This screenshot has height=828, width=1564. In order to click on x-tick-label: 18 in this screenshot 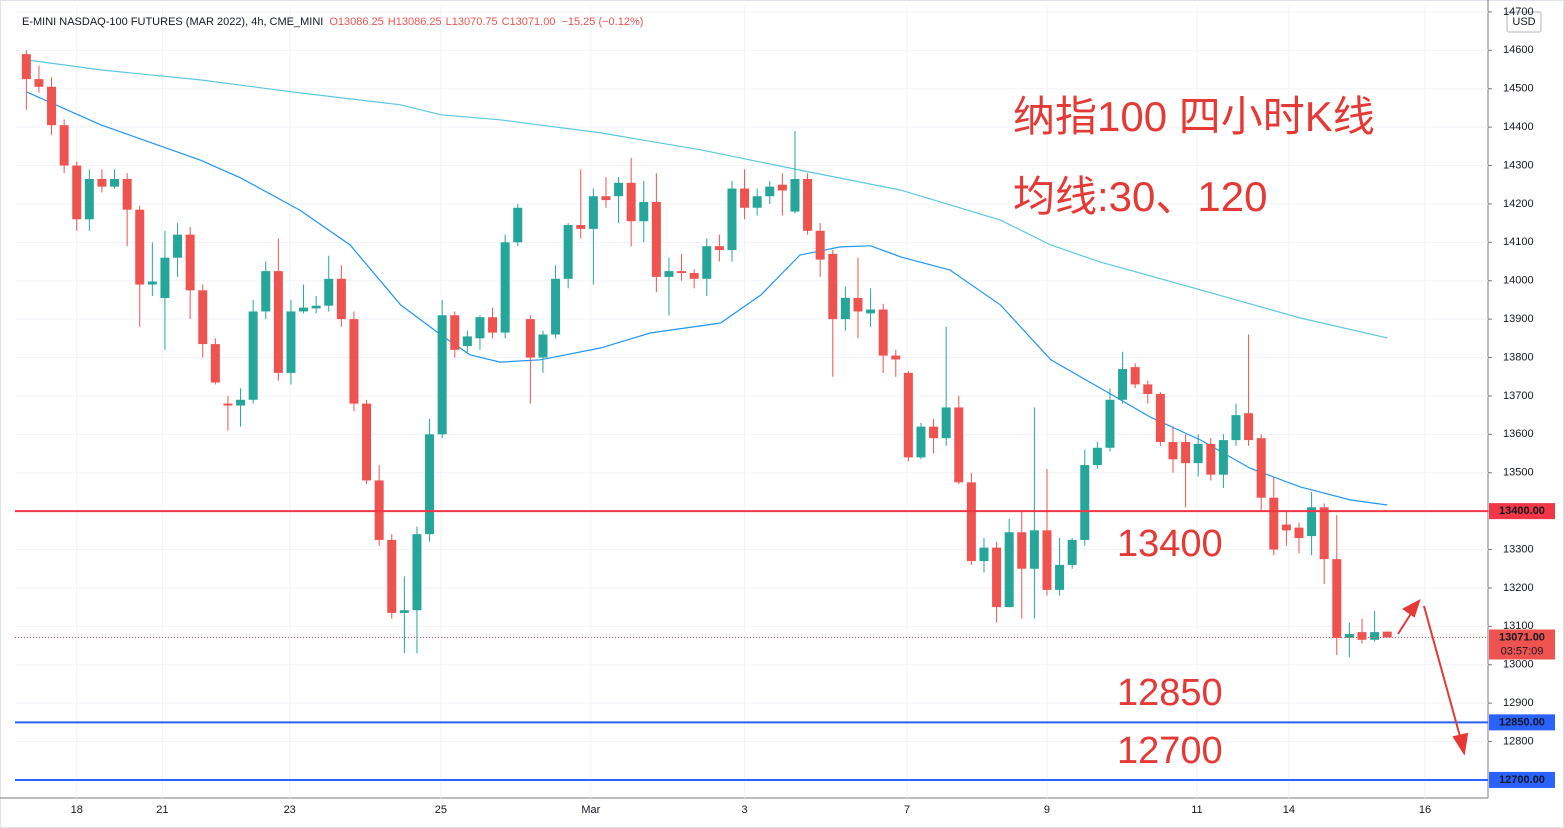, I will do `click(77, 810)`.